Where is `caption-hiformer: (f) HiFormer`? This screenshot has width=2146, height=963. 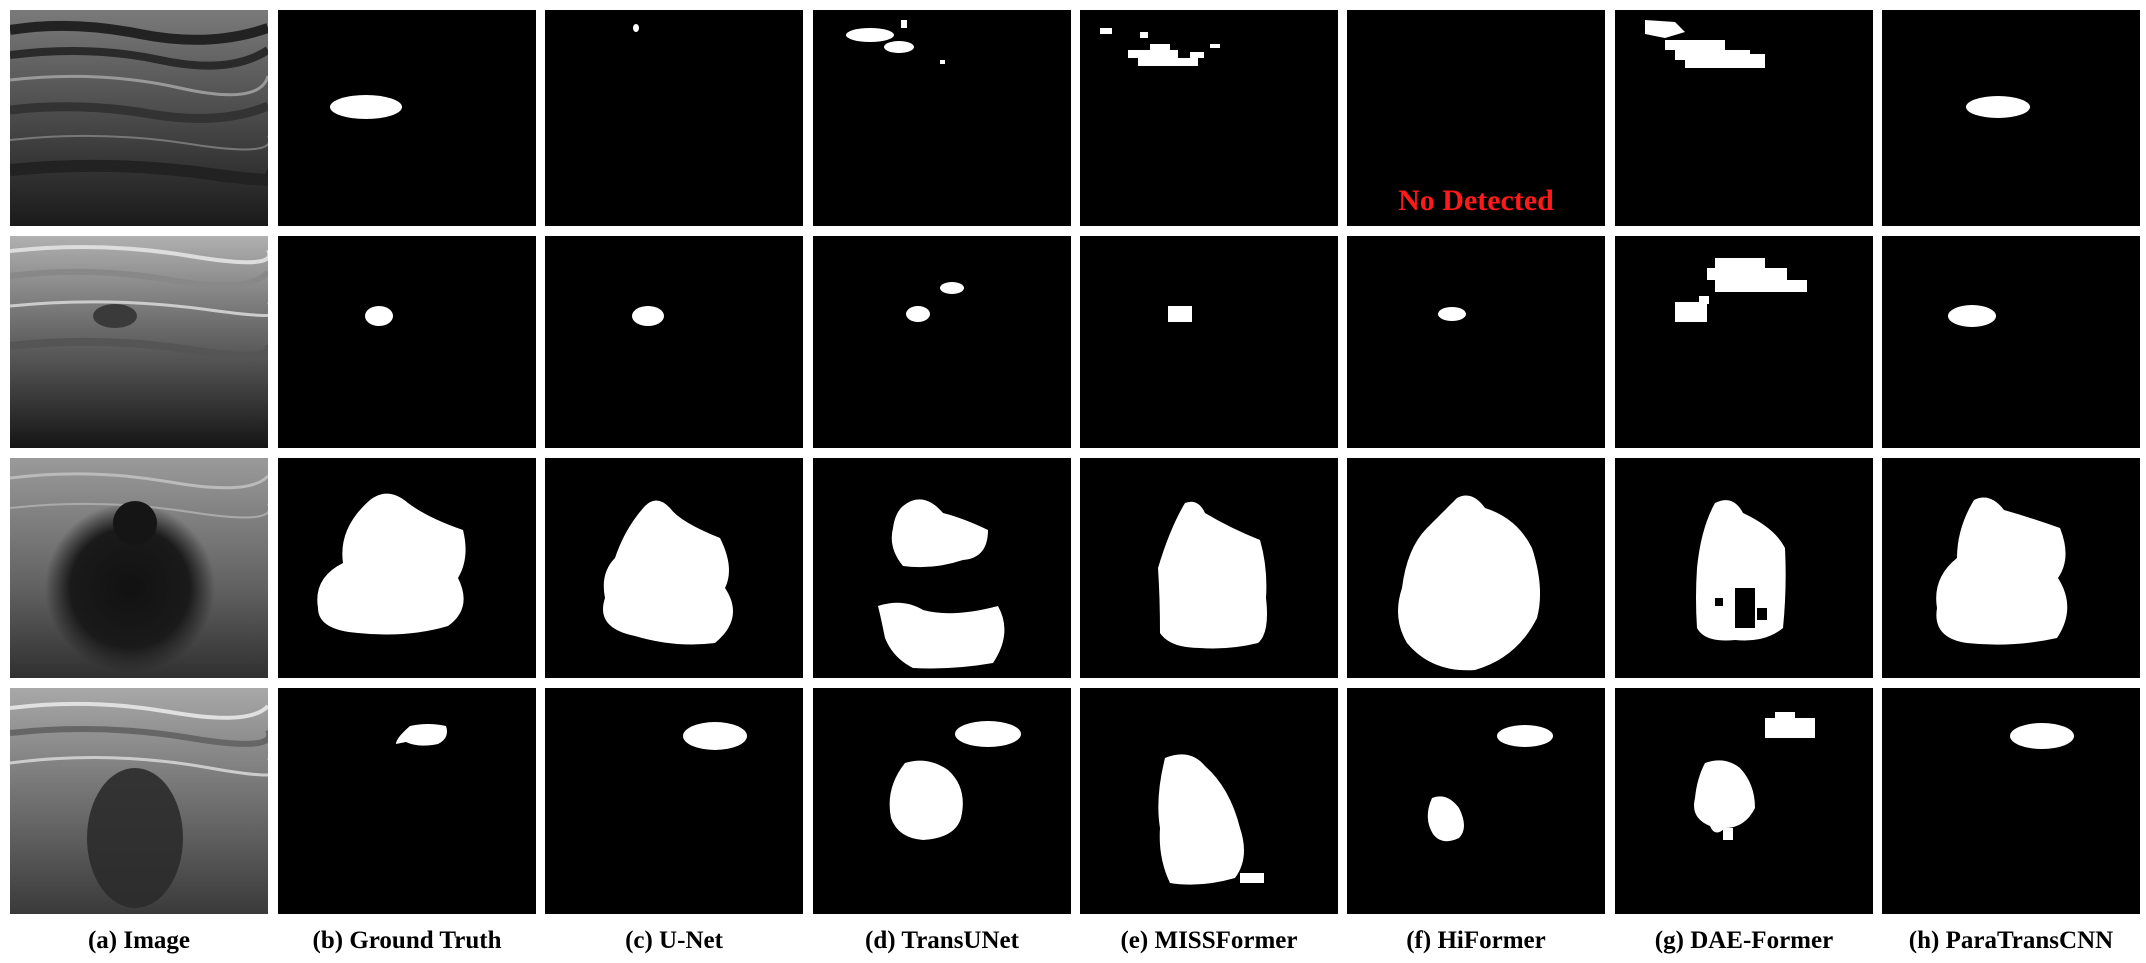 caption-hiformer: (f) HiFormer is located at coordinates (1476, 940).